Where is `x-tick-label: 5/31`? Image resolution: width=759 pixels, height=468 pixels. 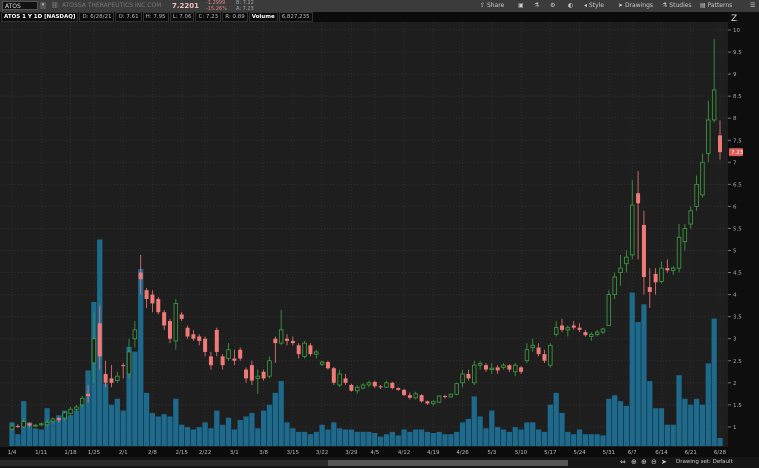
x-tick-label: 5/31 is located at coordinates (609, 453).